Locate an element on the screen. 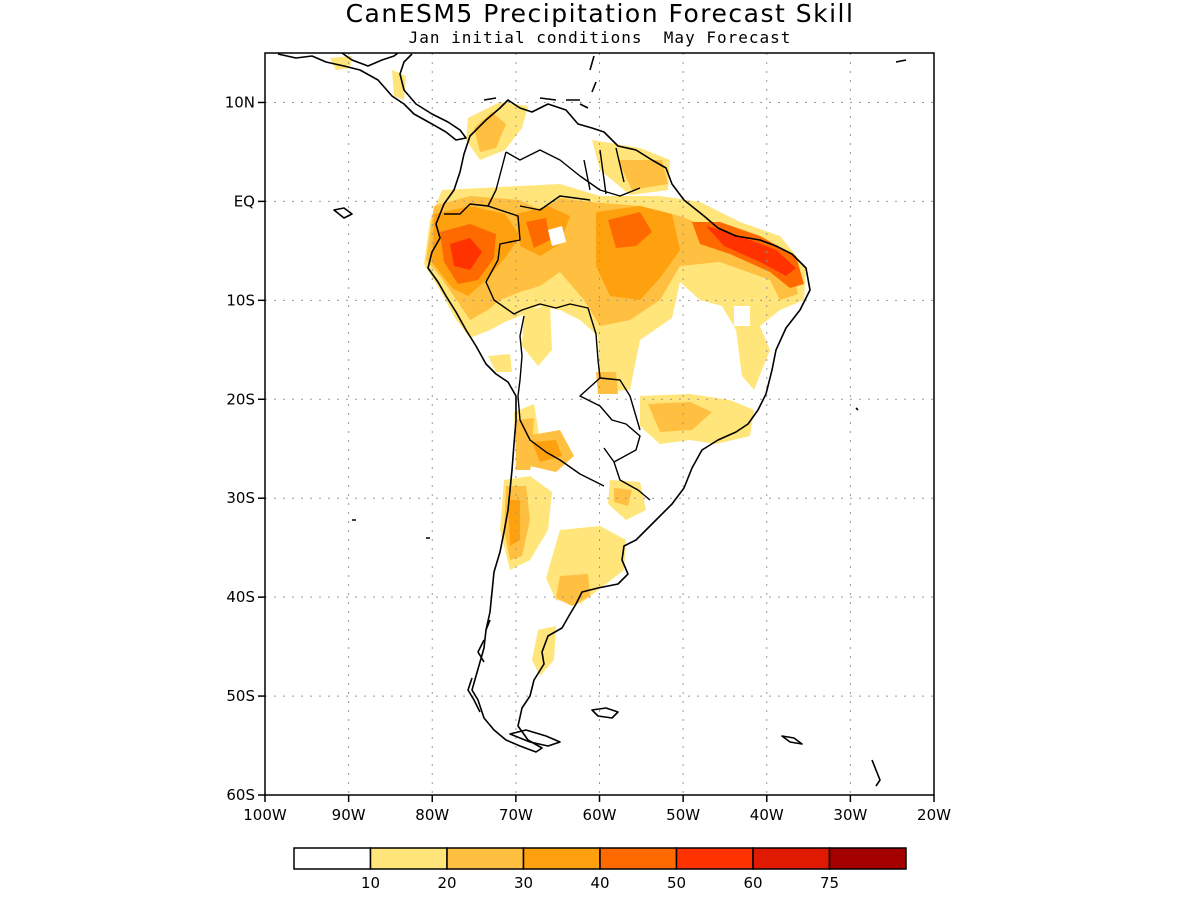 The image size is (1200, 900). skill-region-brazil-hole is located at coordinates (742, 316).